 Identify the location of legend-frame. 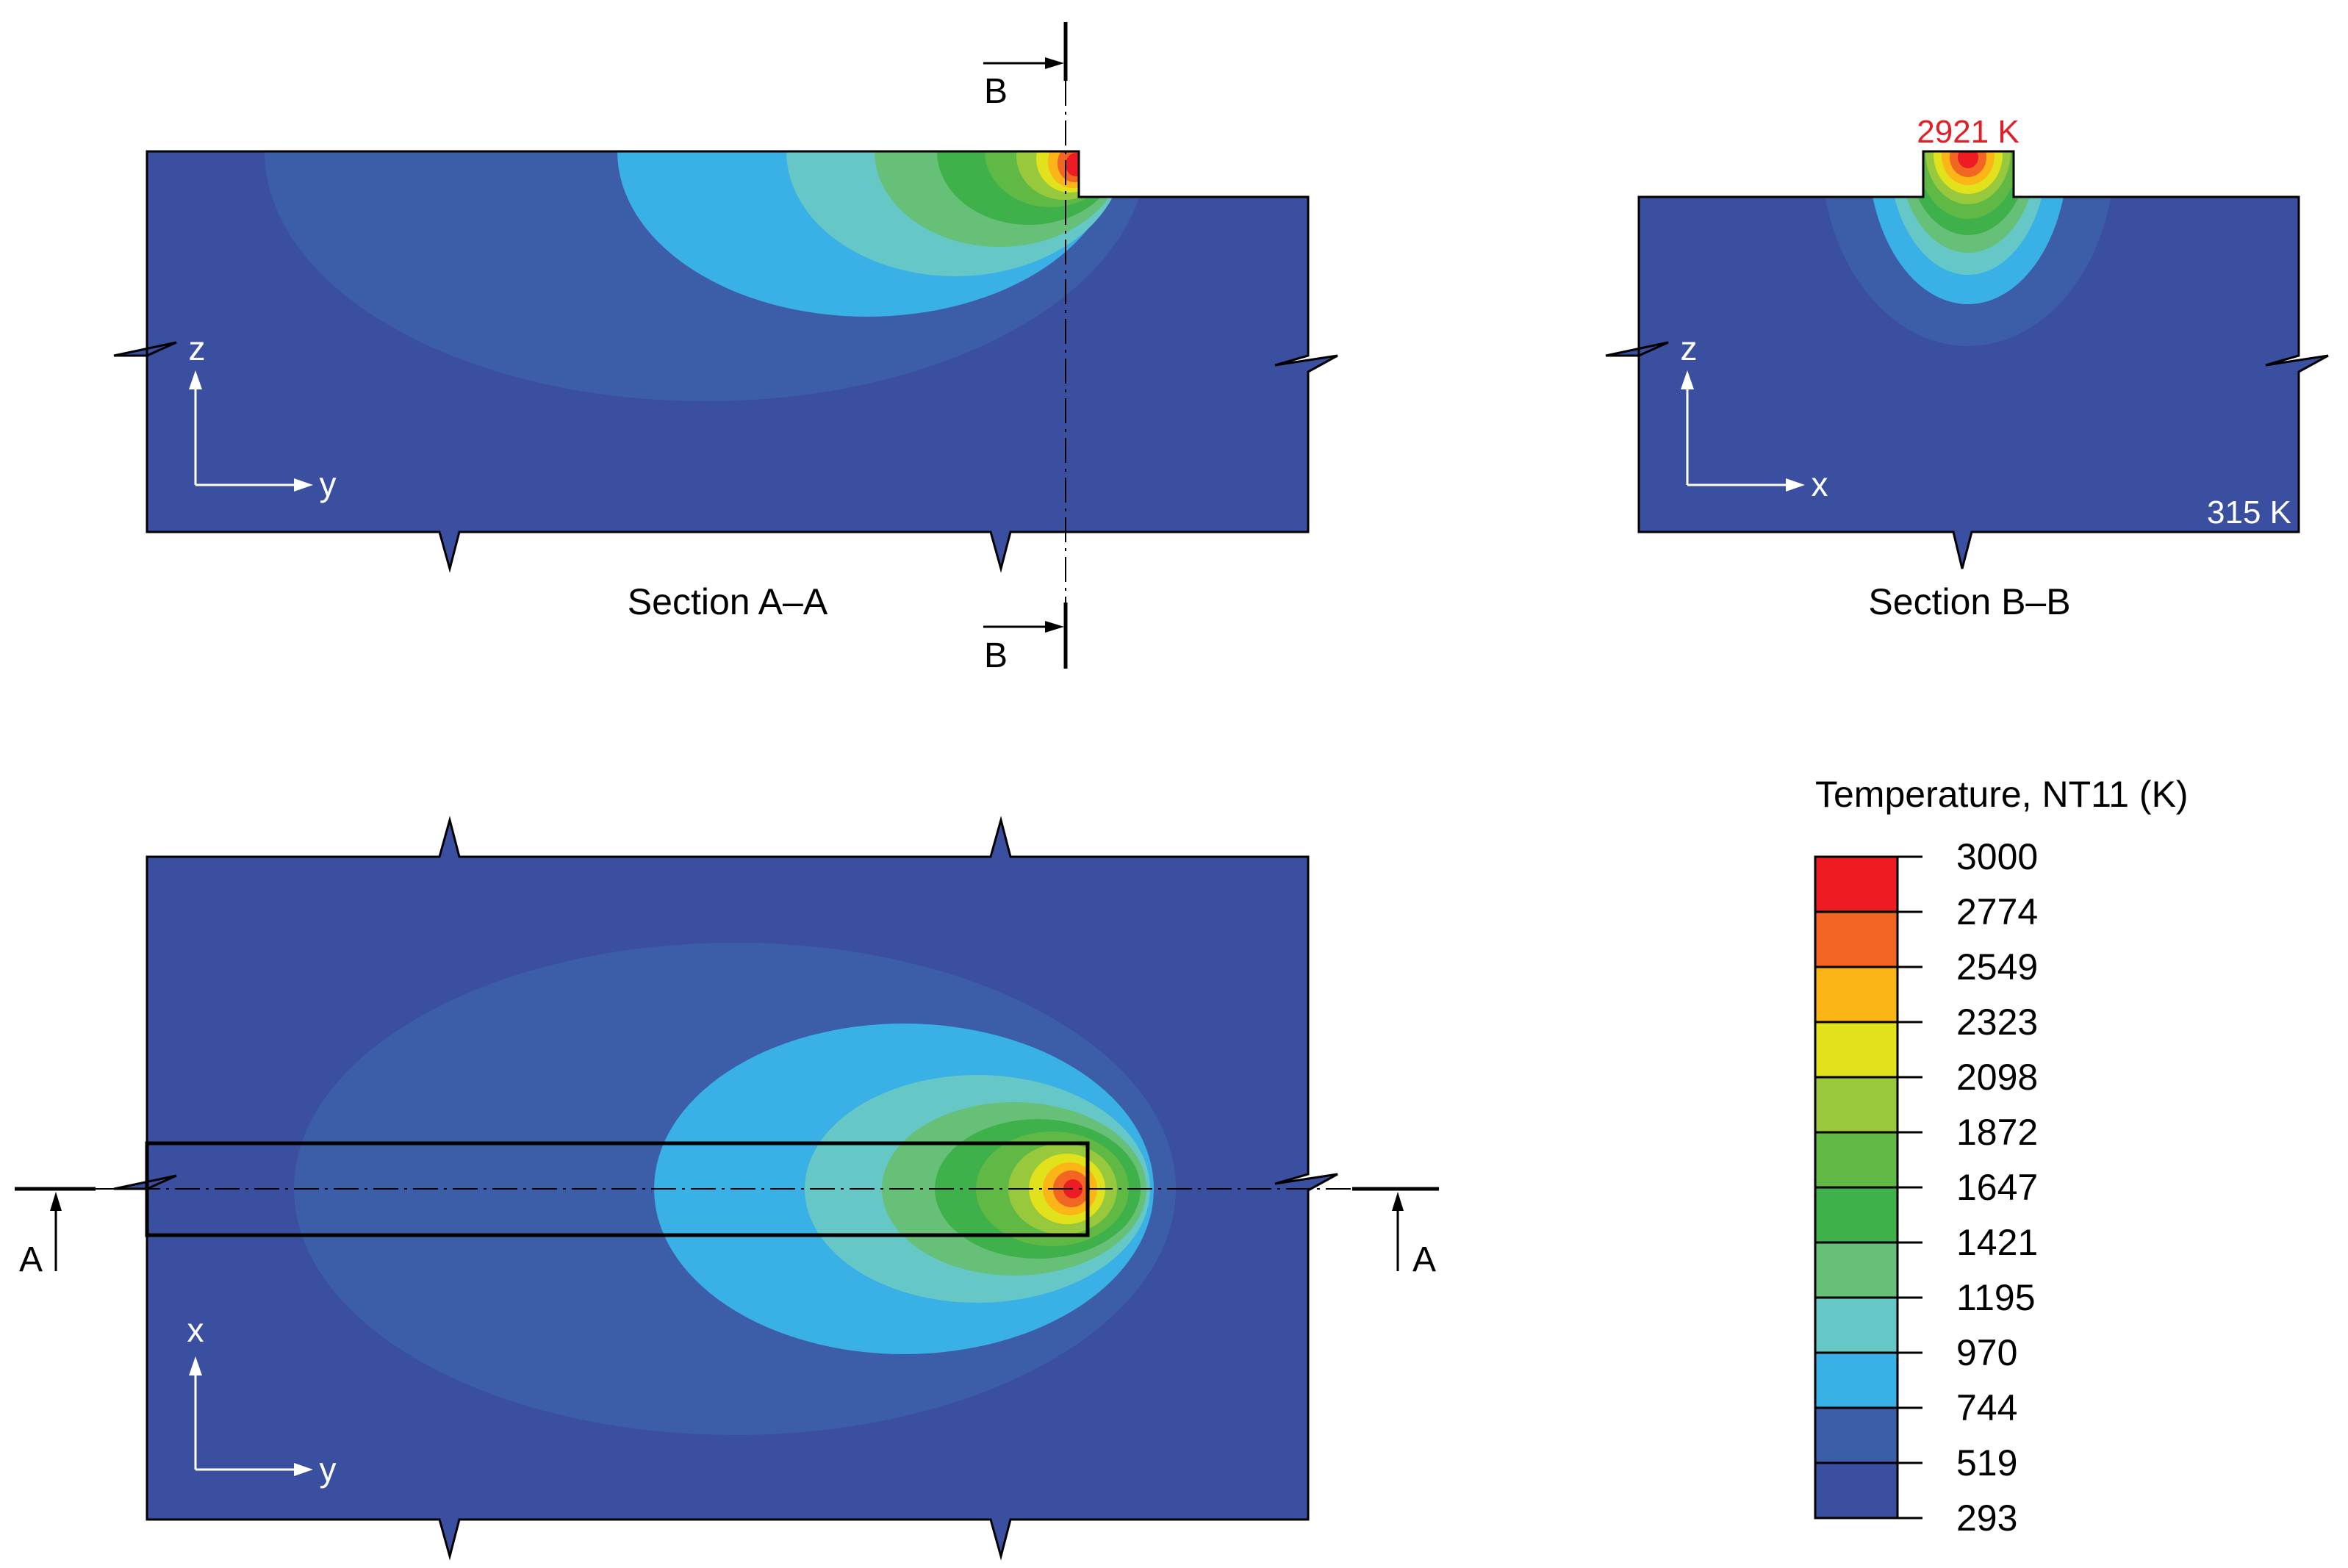
(1856, 1188).